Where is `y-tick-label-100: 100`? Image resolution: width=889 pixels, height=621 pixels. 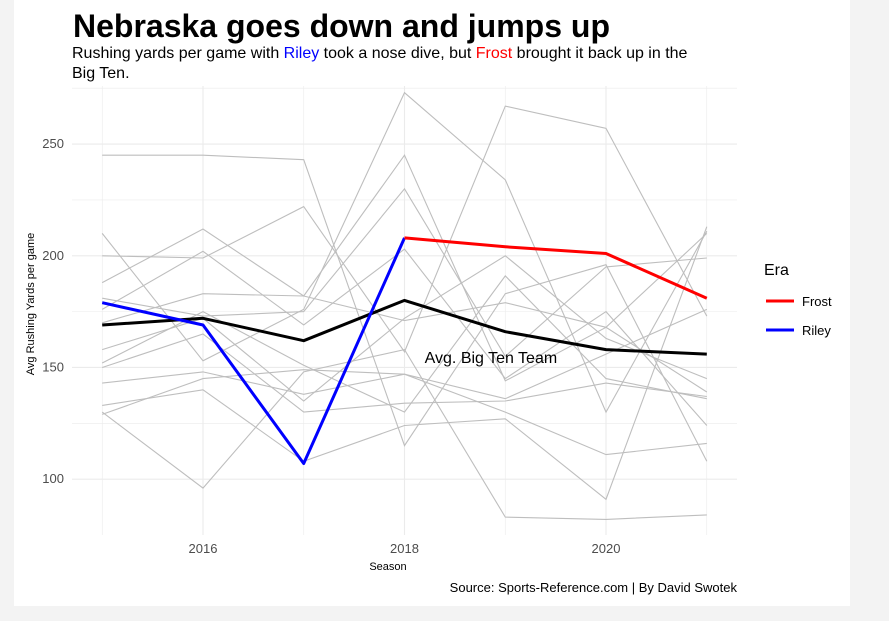
y-tick-label-100: 100 is located at coordinates (53, 478).